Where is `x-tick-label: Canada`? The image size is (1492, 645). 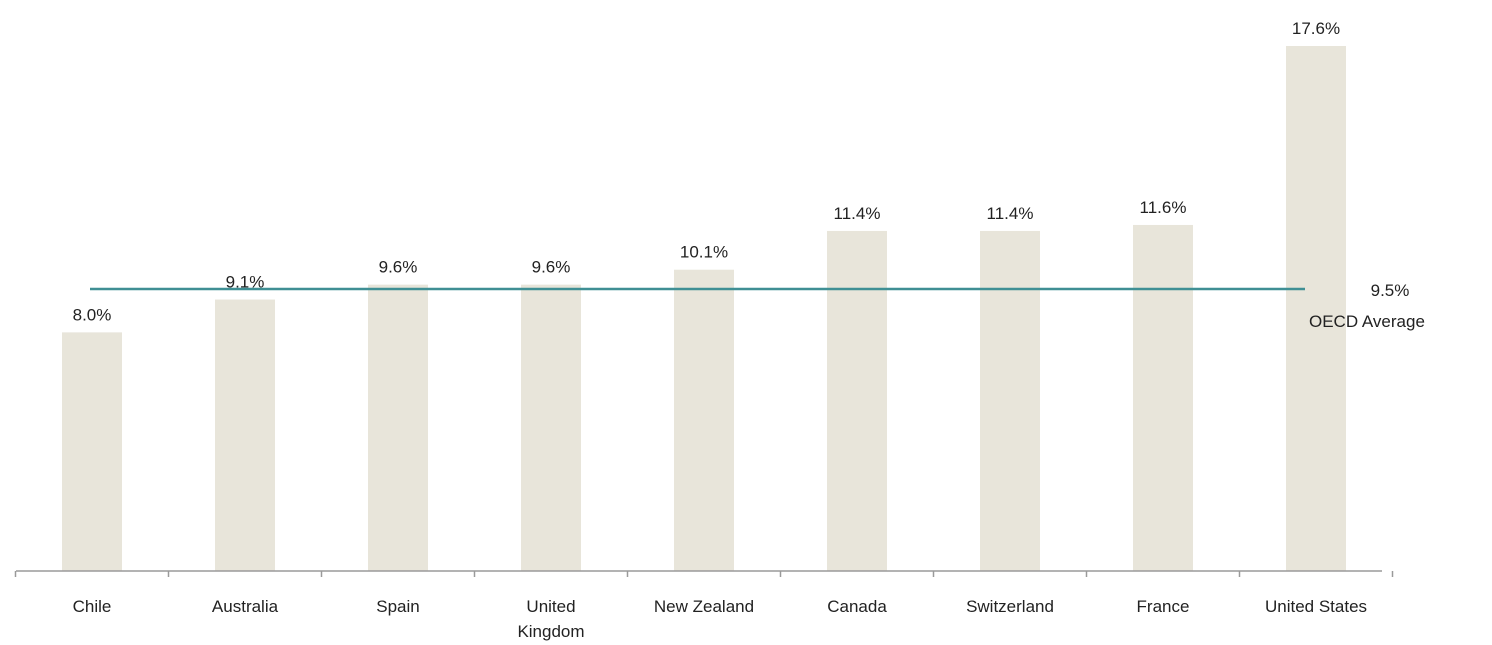
x-tick-label: Canada is located at coordinates (857, 606).